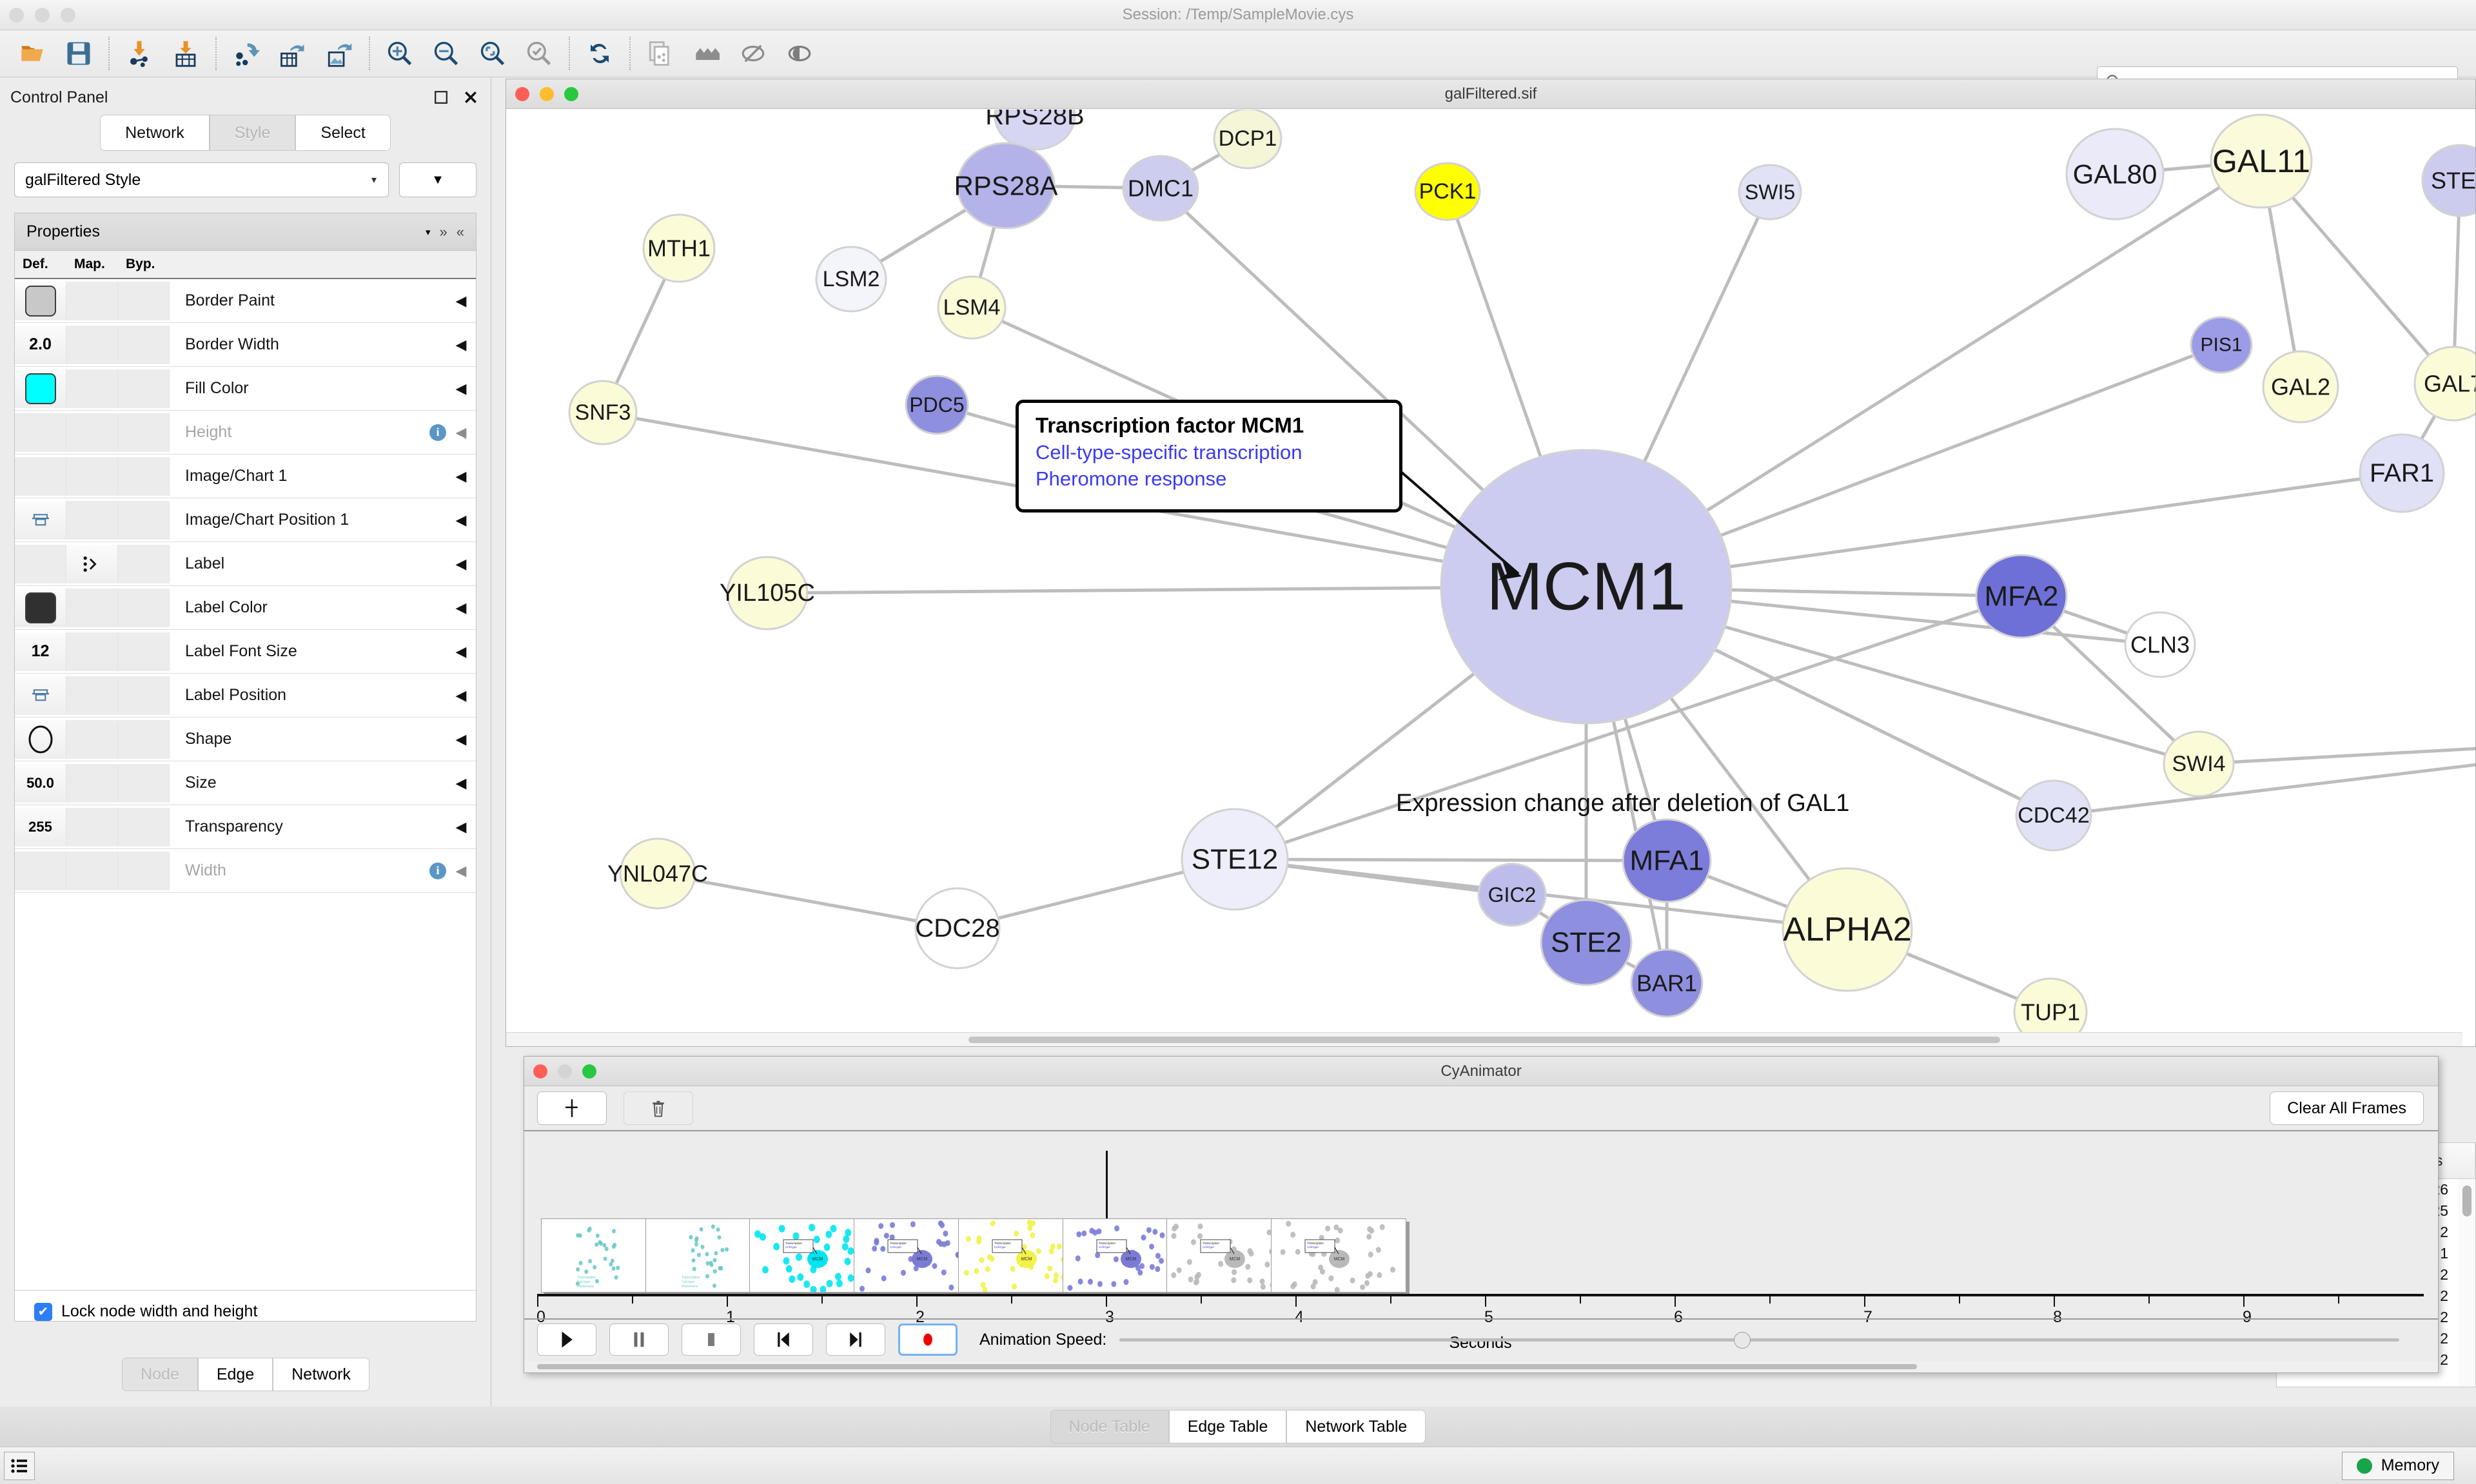 Image resolution: width=2476 pixels, height=1484 pixels. I want to click on property-row: Shape ◀, so click(245, 739).